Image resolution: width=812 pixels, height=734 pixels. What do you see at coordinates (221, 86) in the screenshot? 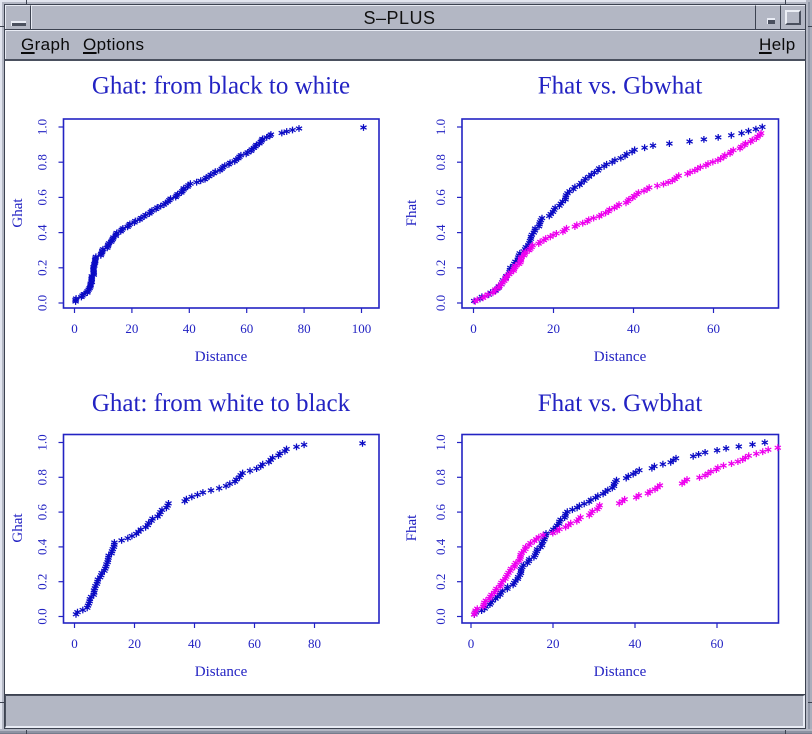
I see `svg-text: Ghat: from black to white` at bounding box center [221, 86].